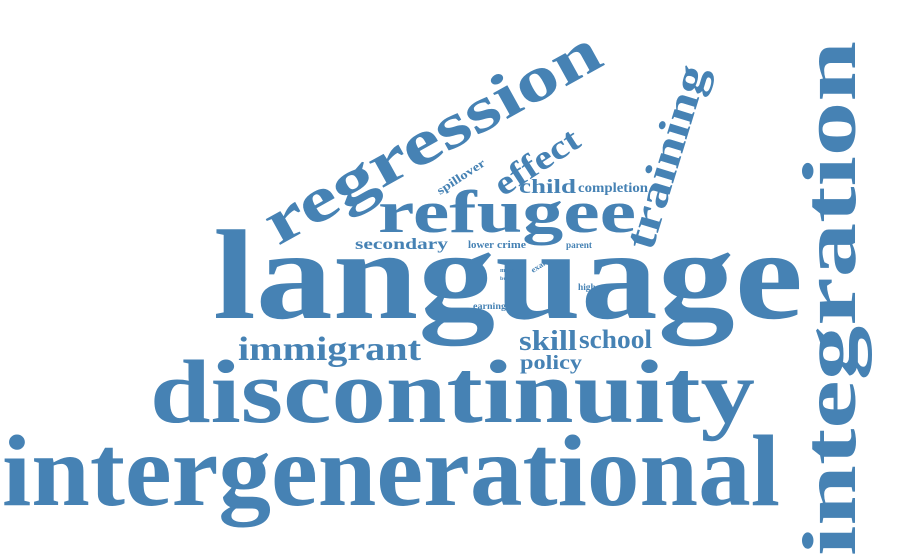 This screenshot has height=558, width=900. Describe the element at coordinates (830, 298) in the screenshot. I see `word-integration: integration` at that location.